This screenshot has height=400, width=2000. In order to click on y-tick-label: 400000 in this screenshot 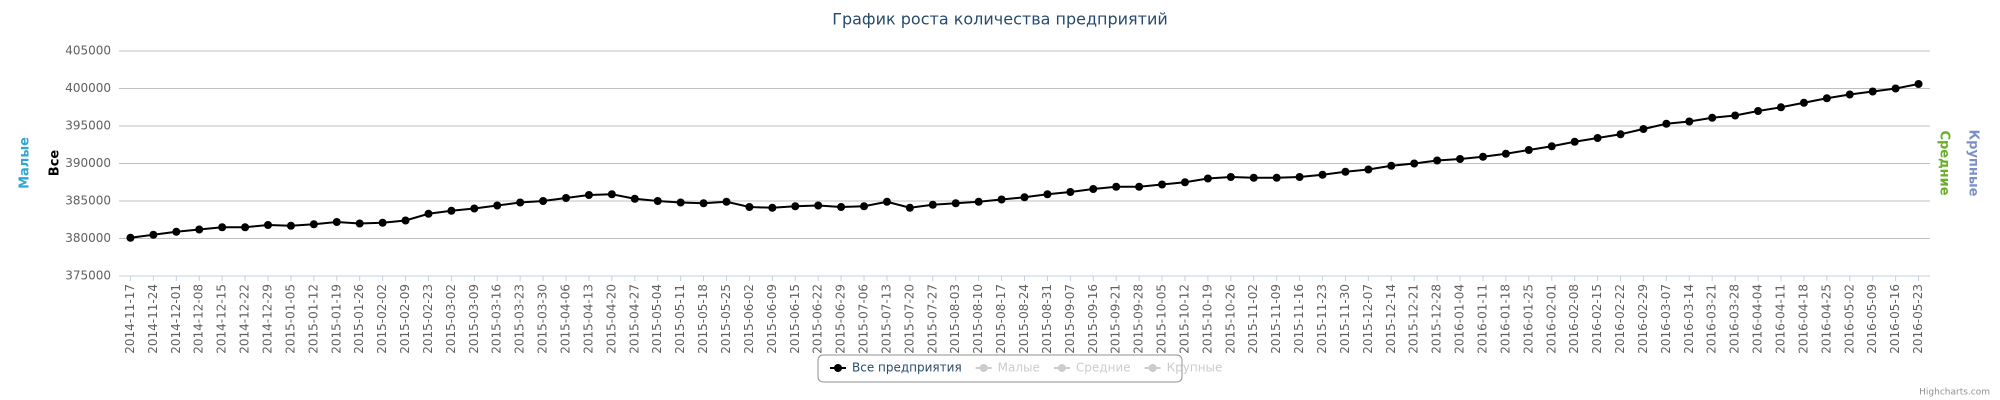, I will do `click(88, 88)`.